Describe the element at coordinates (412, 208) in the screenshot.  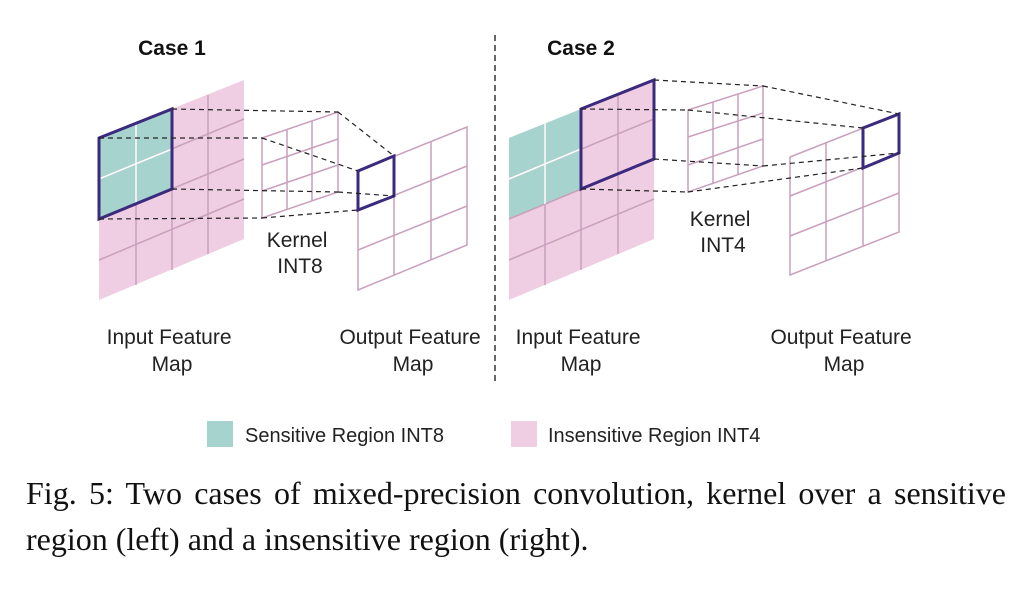
I see `case-1-output-map` at that location.